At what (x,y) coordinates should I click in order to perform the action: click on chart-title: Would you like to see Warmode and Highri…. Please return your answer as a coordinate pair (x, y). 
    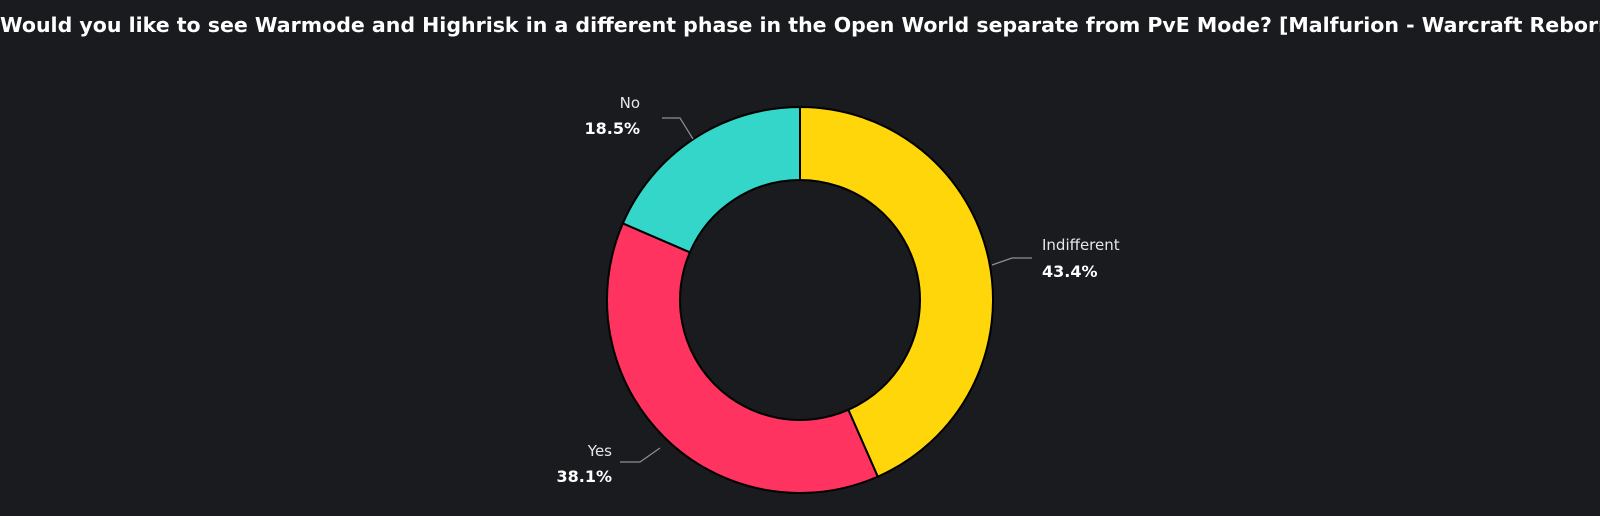
    Looking at the image, I should click on (800, 25).